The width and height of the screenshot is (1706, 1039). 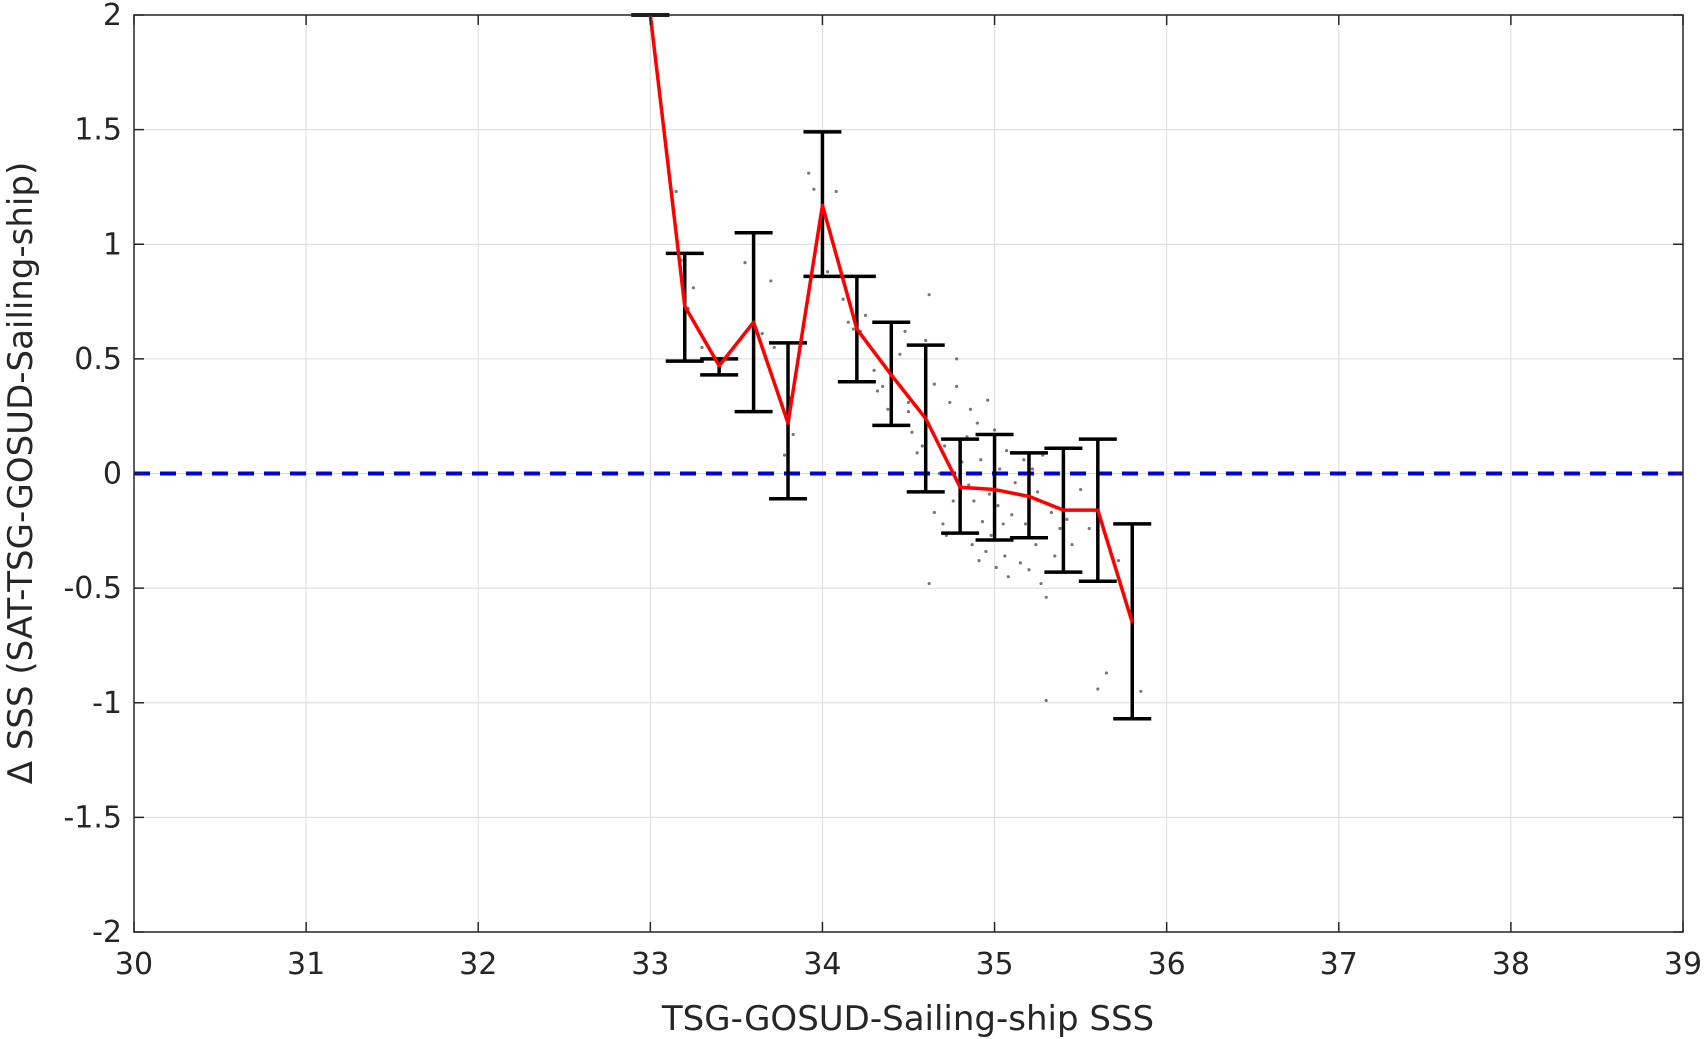 I want to click on scatter-points, so click(x=908, y=437).